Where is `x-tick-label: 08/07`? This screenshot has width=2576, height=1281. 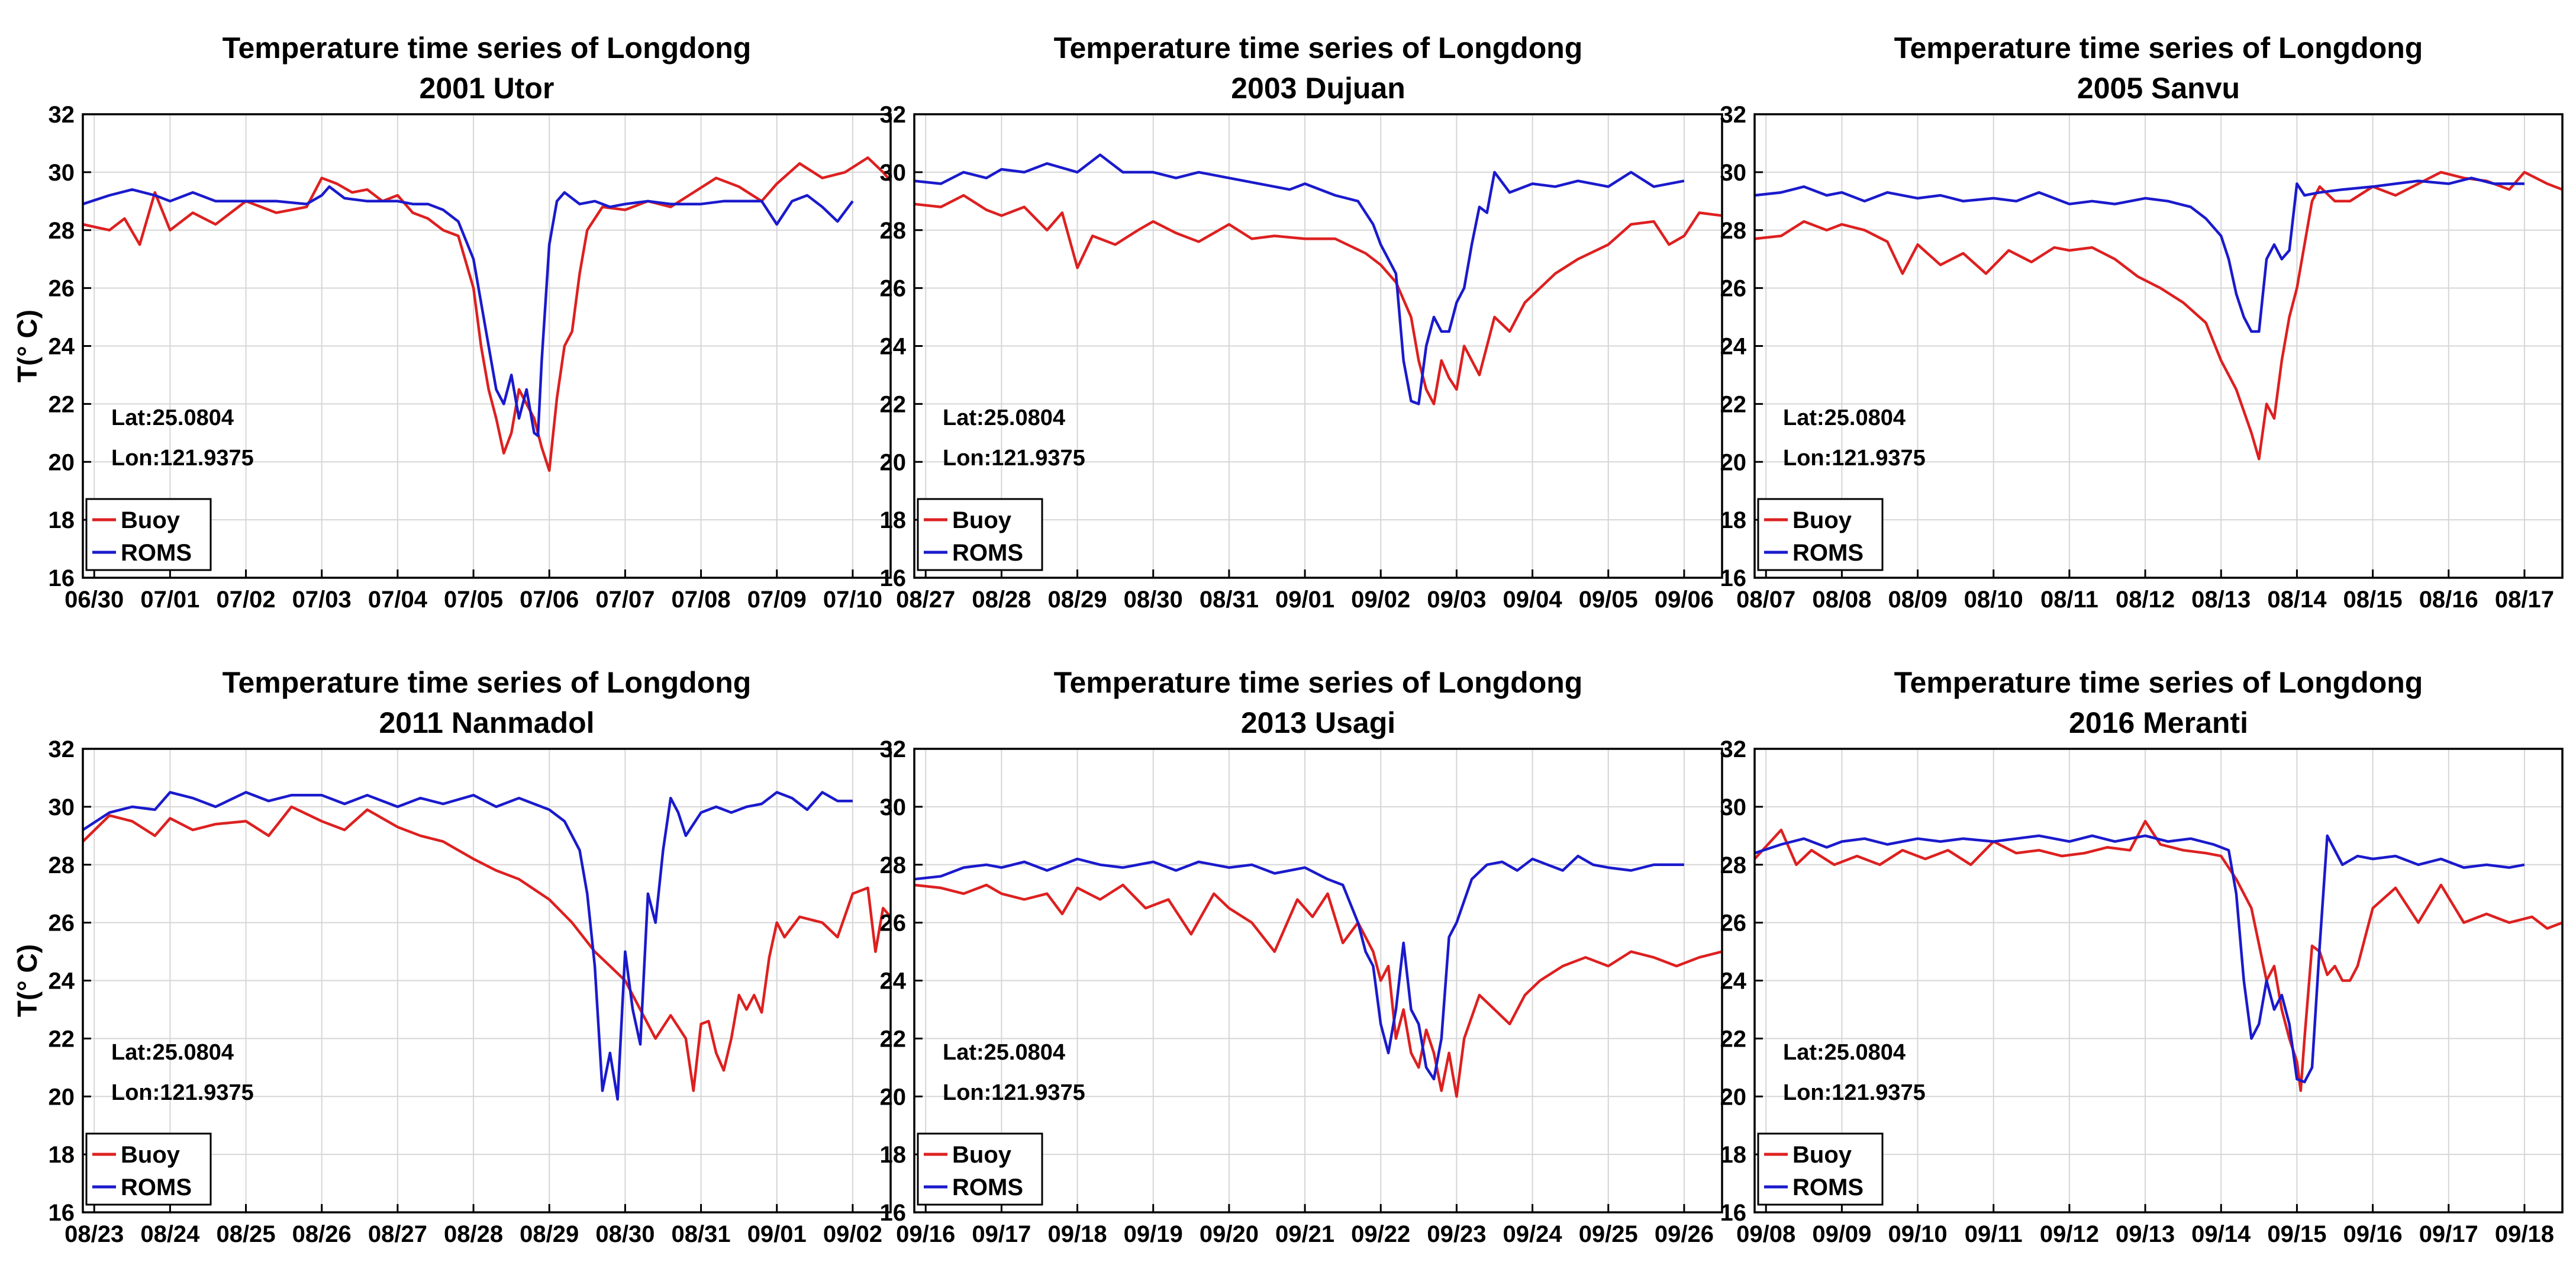
x-tick-label: 08/07 is located at coordinates (1765, 600).